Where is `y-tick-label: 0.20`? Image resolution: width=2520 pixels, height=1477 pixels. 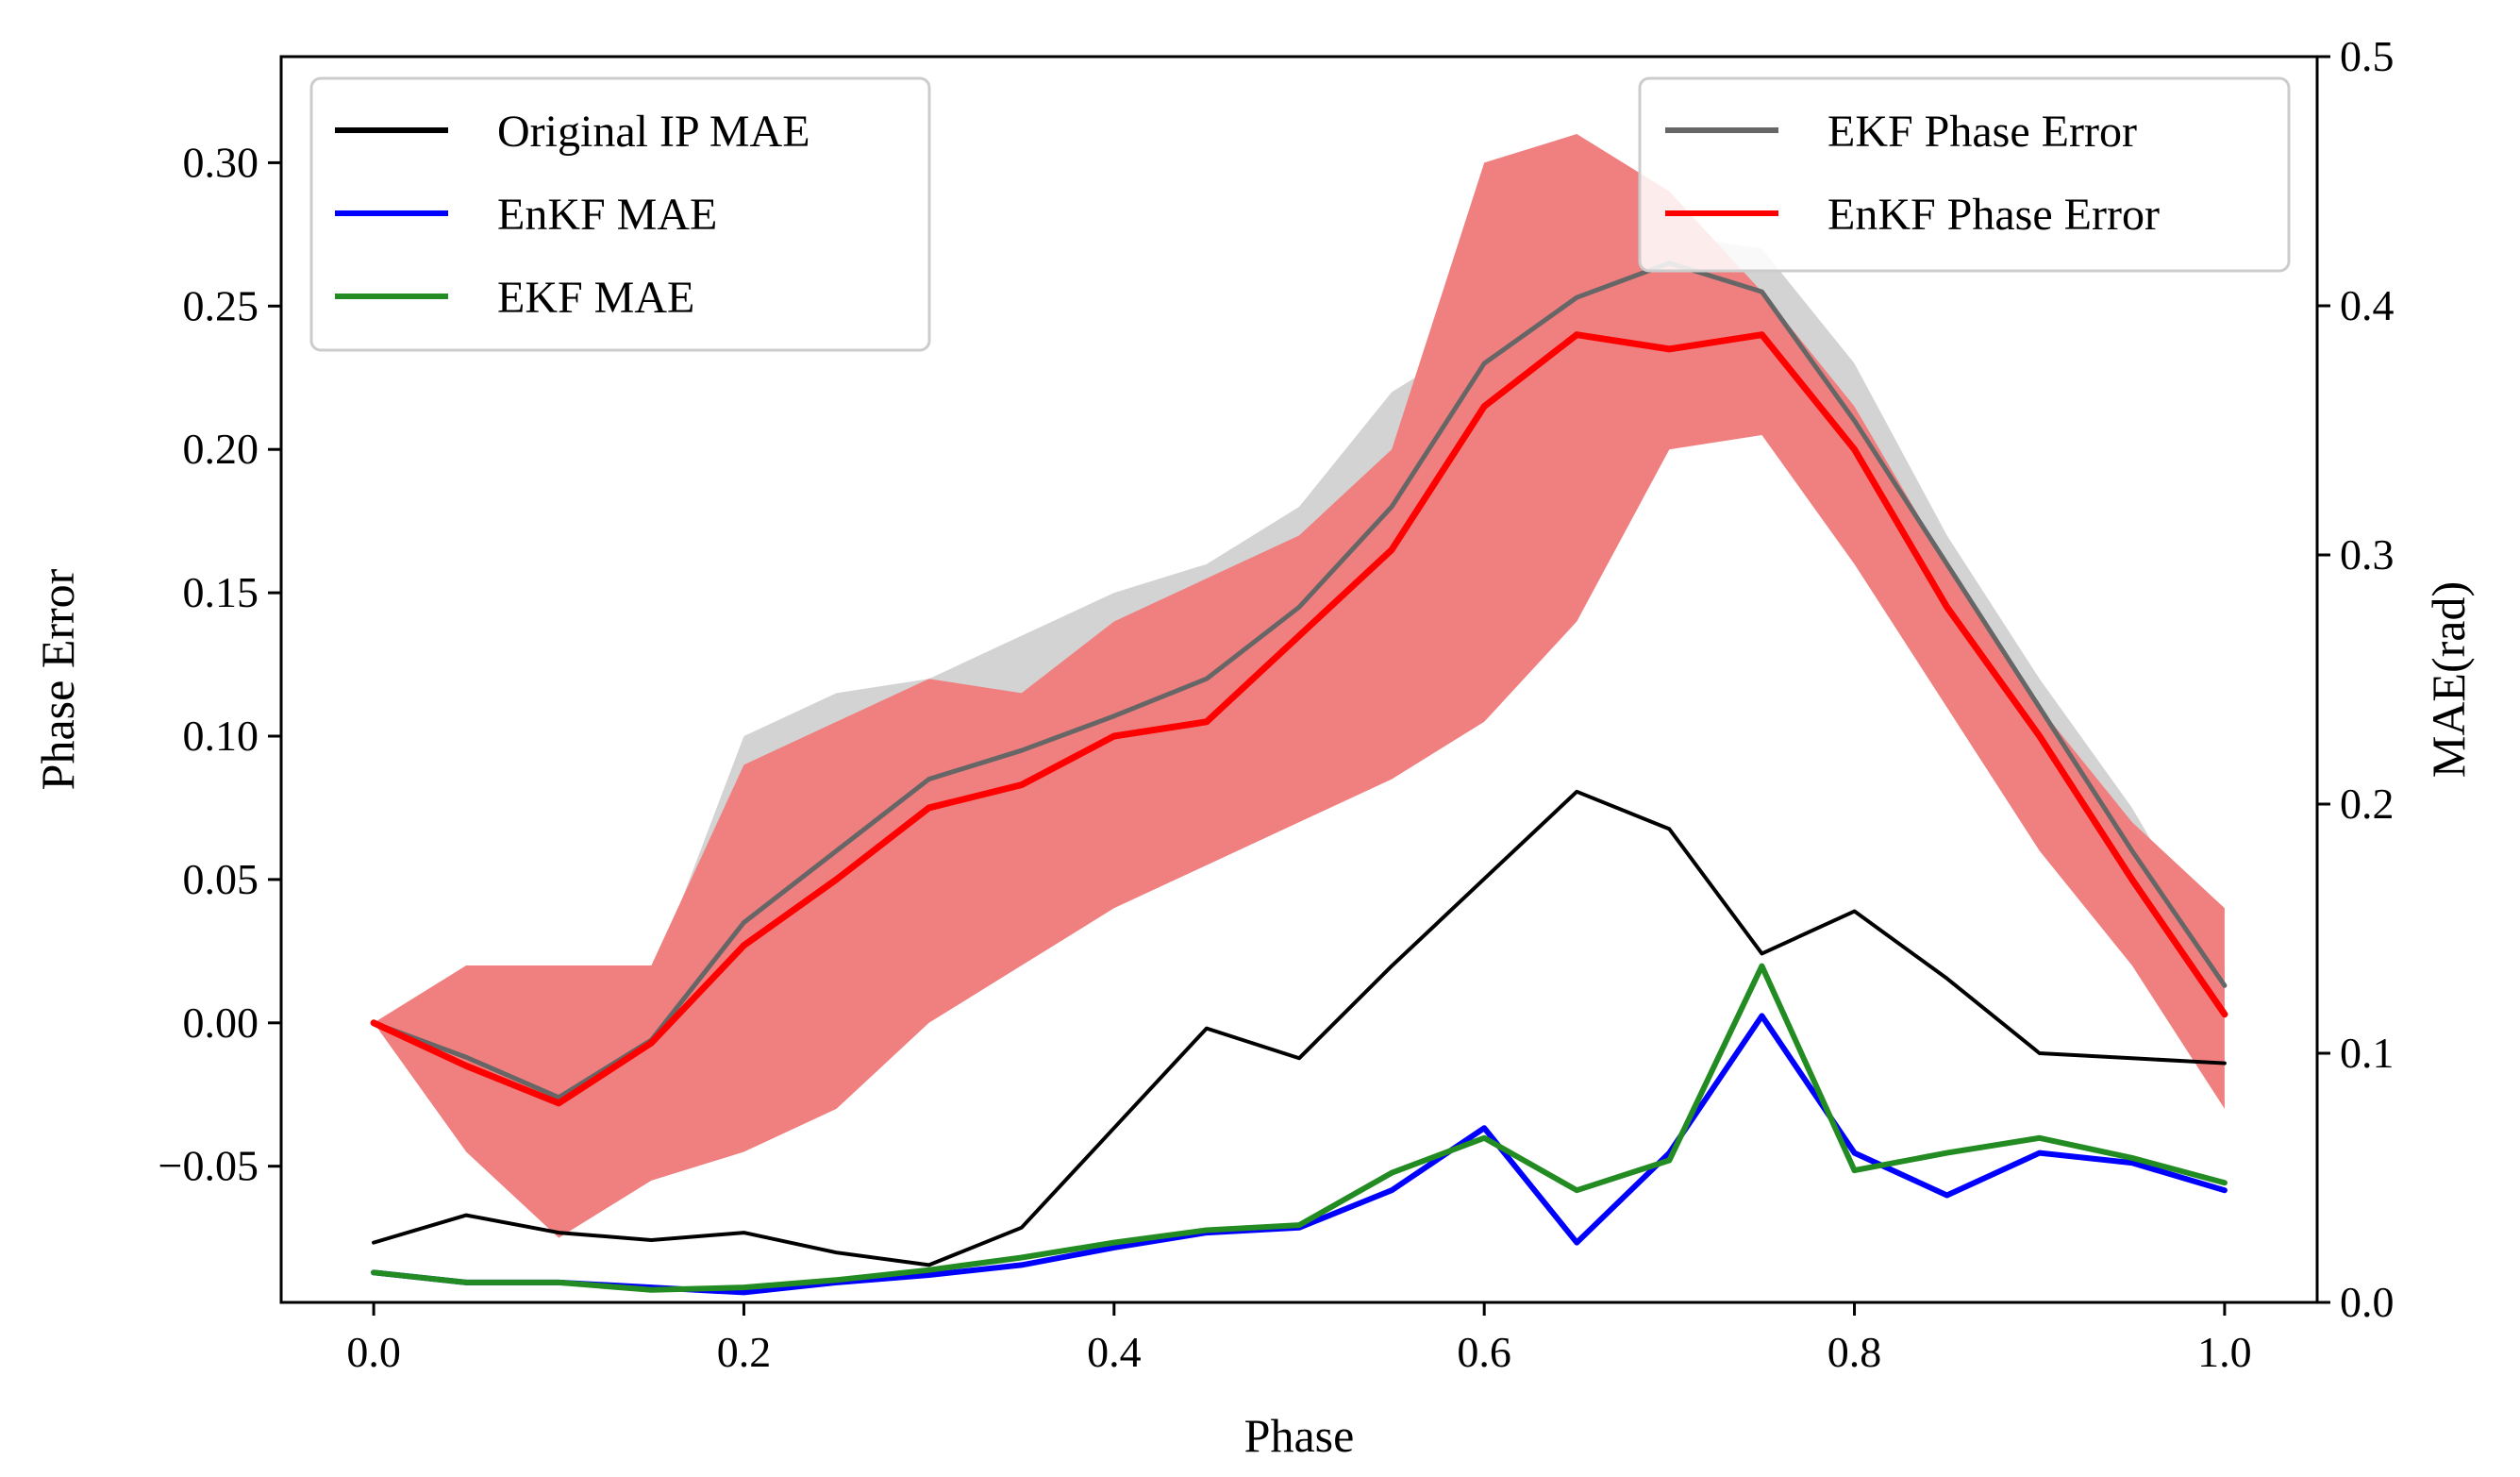 y-tick-label: 0.20 is located at coordinates (221, 449).